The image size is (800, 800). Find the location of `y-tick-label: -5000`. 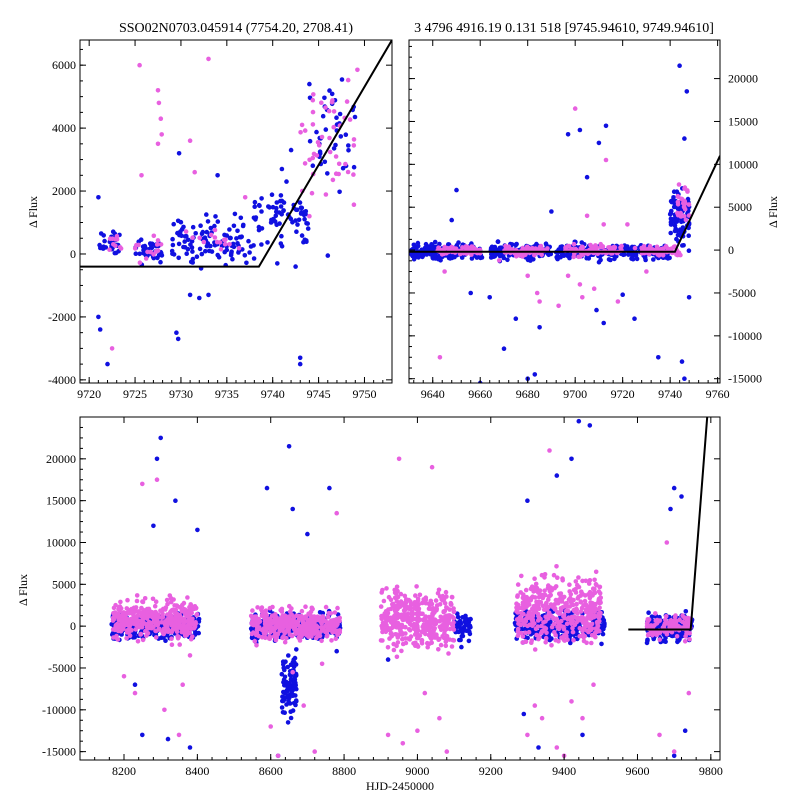

y-tick-label: -5000 is located at coordinates (62, 668).